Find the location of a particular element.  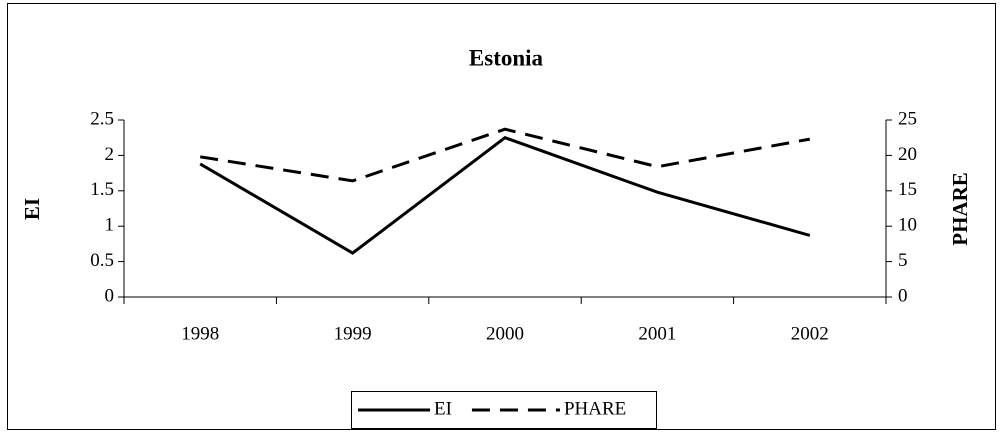

y-tick-label: 0 is located at coordinates (110, 295).